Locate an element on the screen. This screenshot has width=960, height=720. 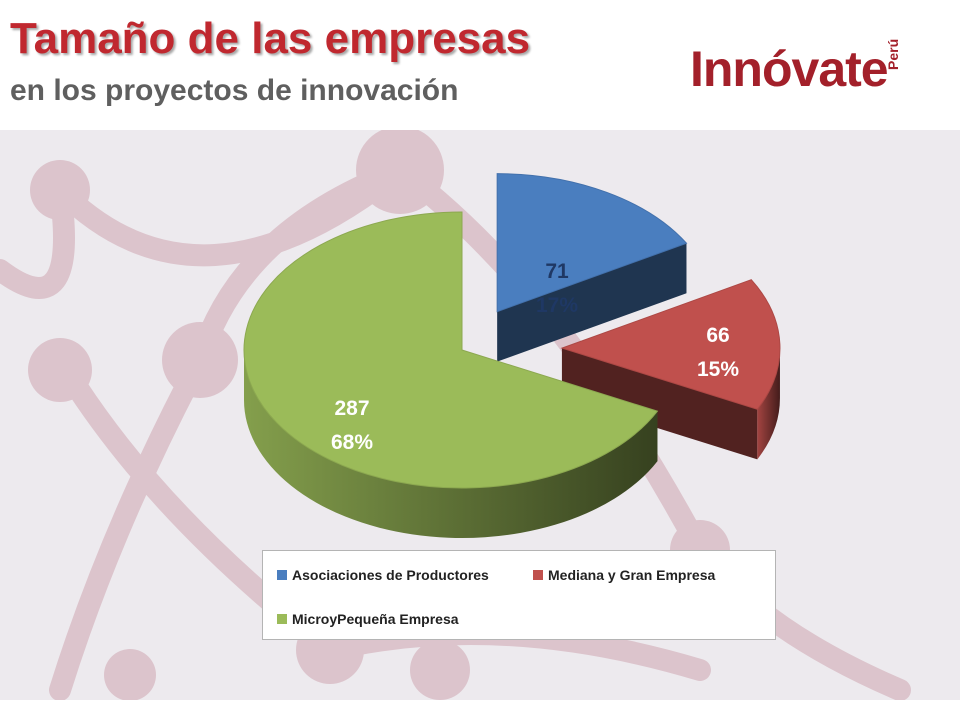
pie-top-mediana is located at coordinates (670, 344).